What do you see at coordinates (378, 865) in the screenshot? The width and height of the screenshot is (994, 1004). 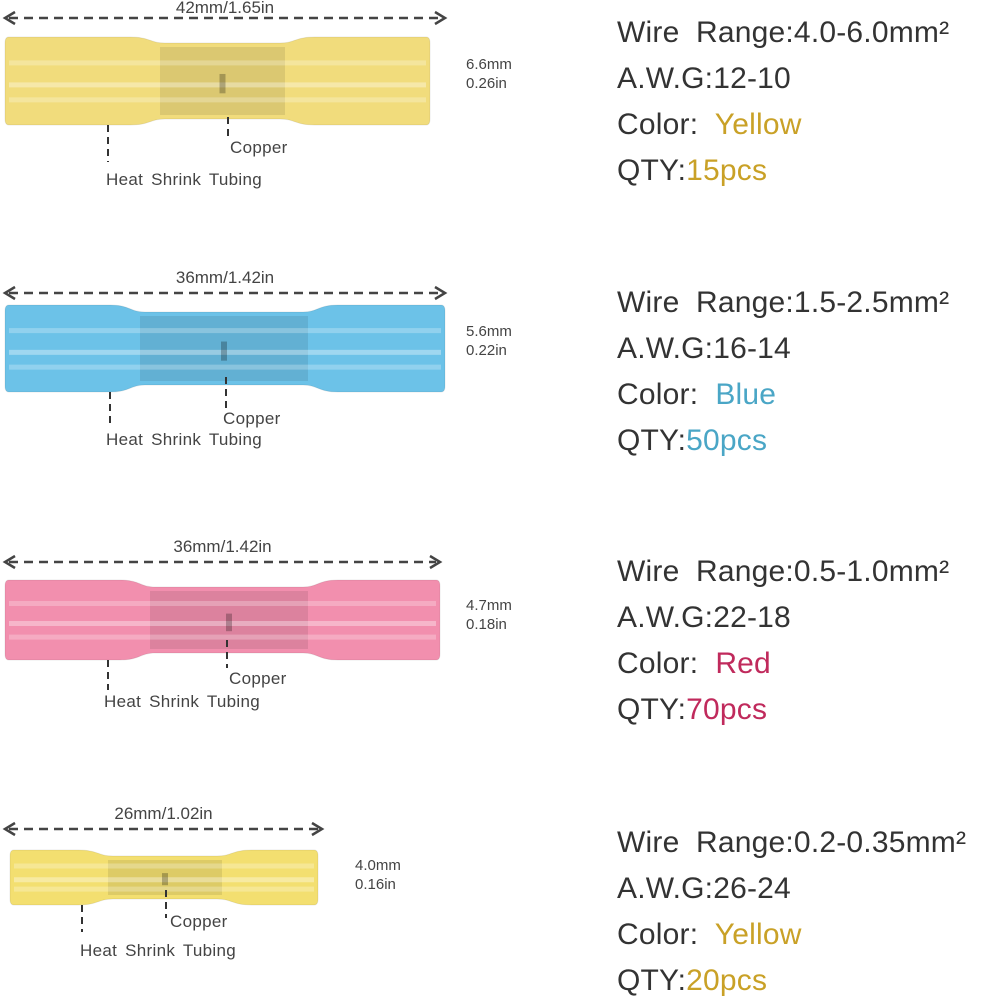 I see `diameter-mm: 4.0mm` at bounding box center [378, 865].